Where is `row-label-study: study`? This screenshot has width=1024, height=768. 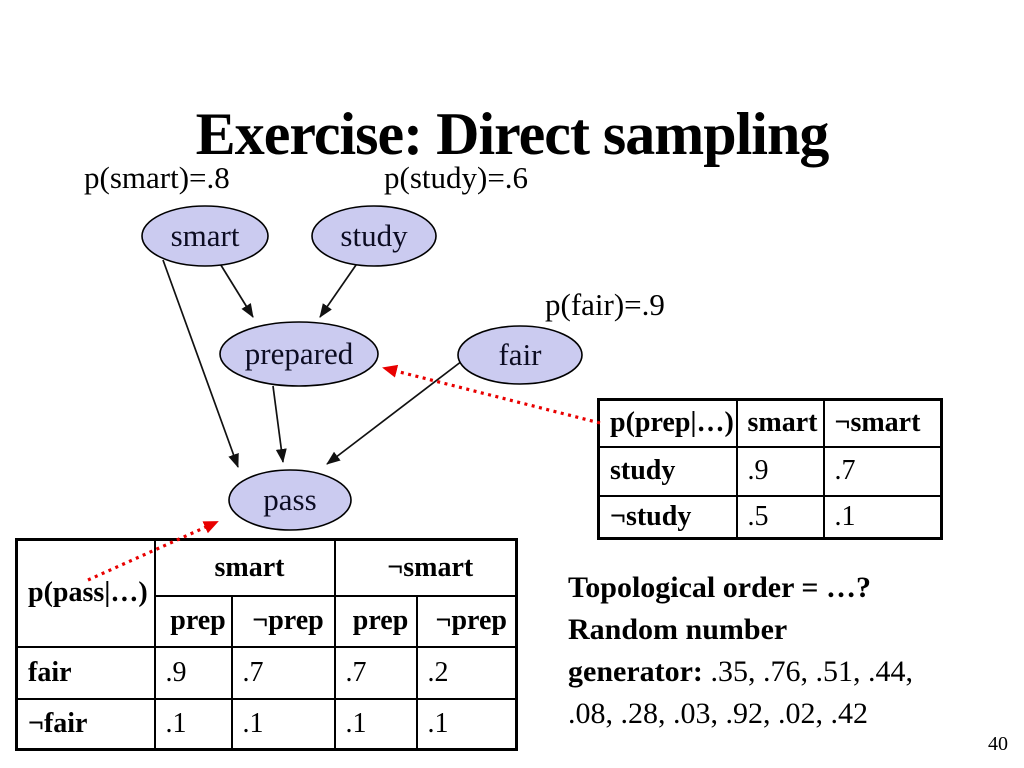 row-label-study: study is located at coordinates (667, 471).